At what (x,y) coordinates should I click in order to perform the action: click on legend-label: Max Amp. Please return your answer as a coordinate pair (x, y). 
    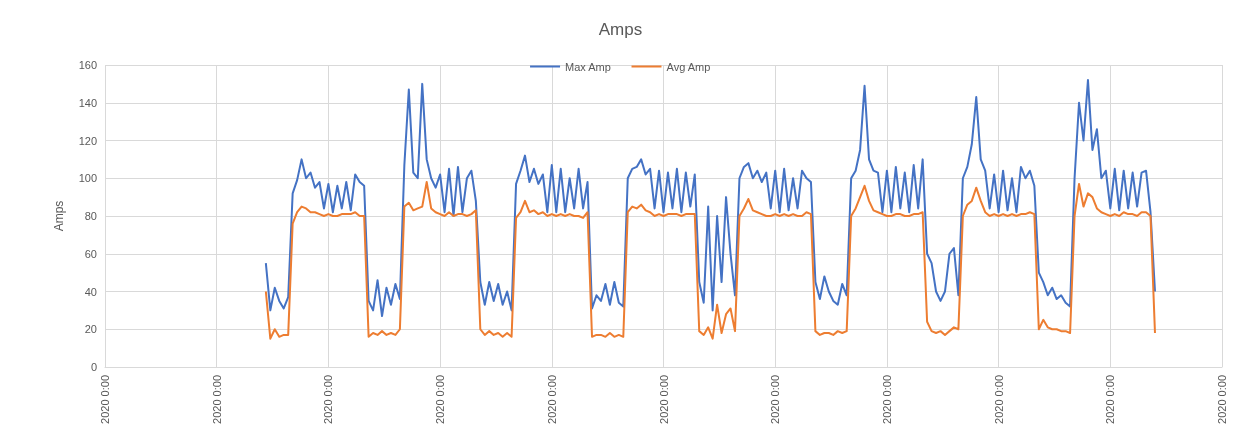
    Looking at the image, I should click on (588, 66).